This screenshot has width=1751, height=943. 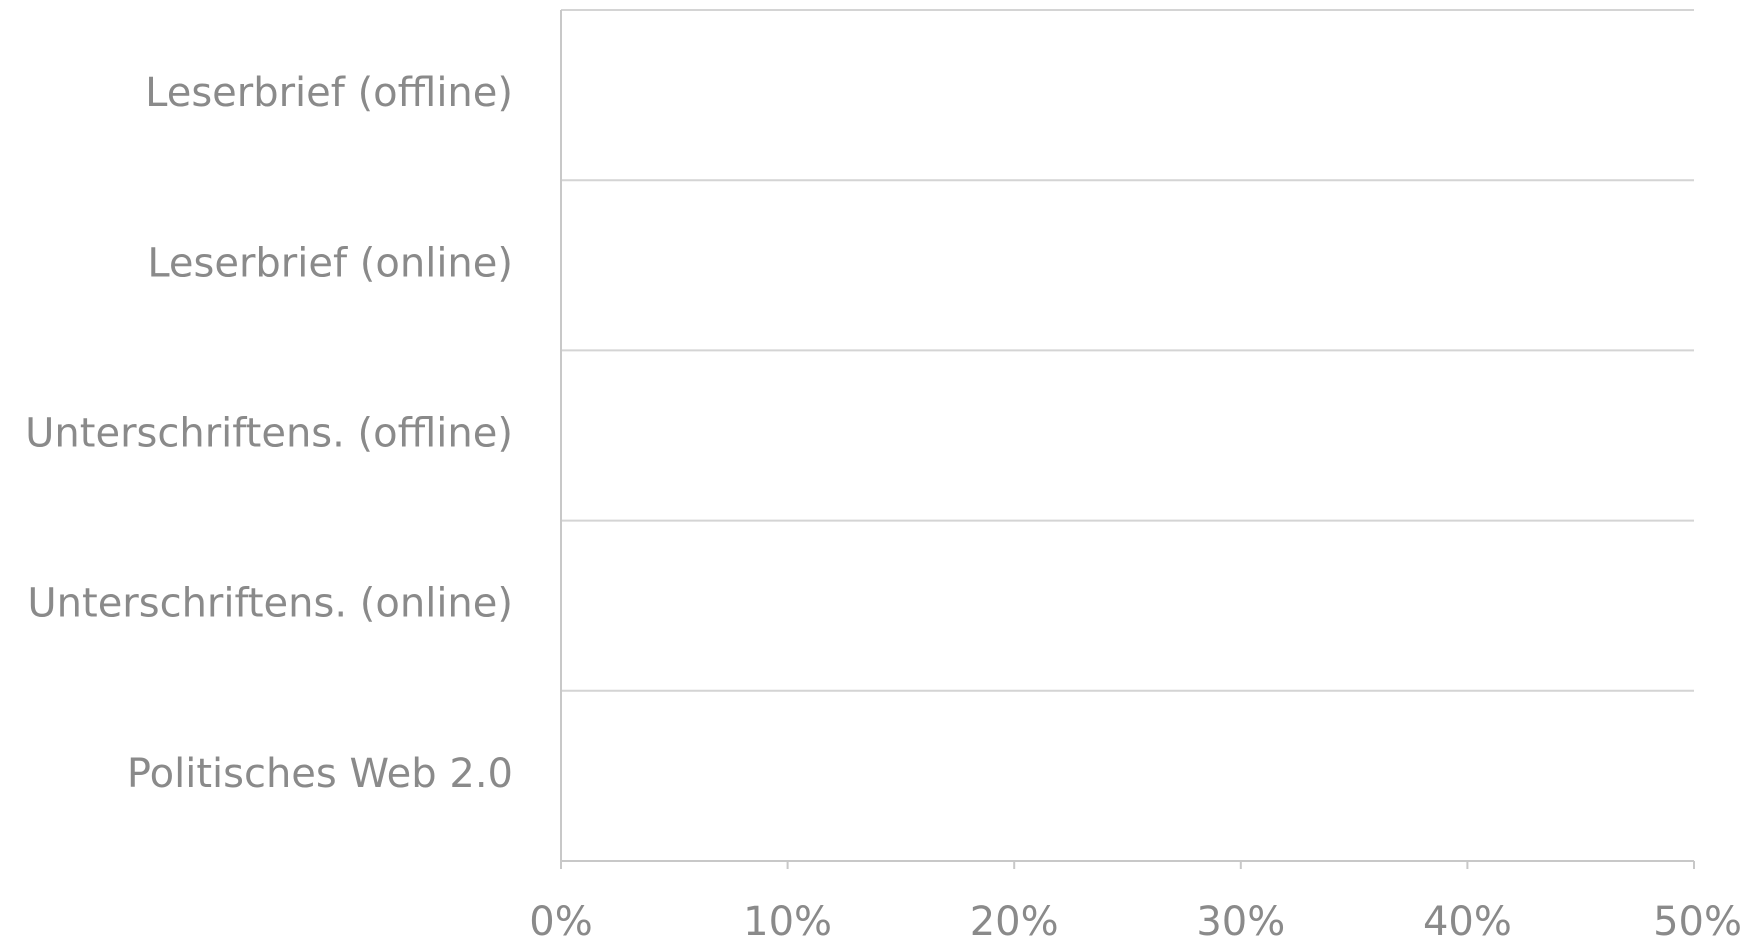 What do you see at coordinates (560, 921) in the screenshot?
I see `x-tick-label: 0%` at bounding box center [560, 921].